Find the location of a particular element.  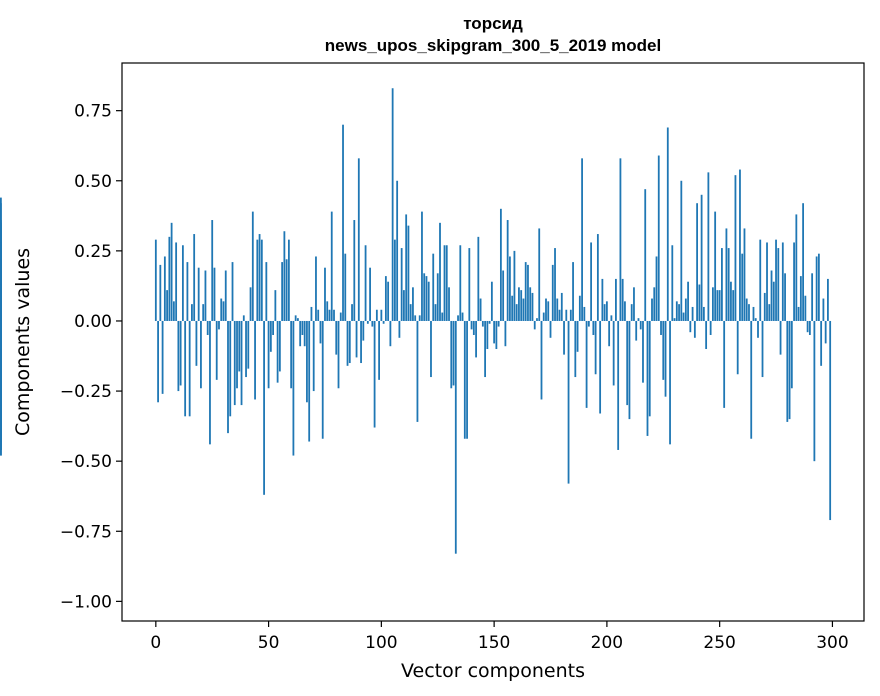

x-tick-label: 50 is located at coordinates (269, 643).